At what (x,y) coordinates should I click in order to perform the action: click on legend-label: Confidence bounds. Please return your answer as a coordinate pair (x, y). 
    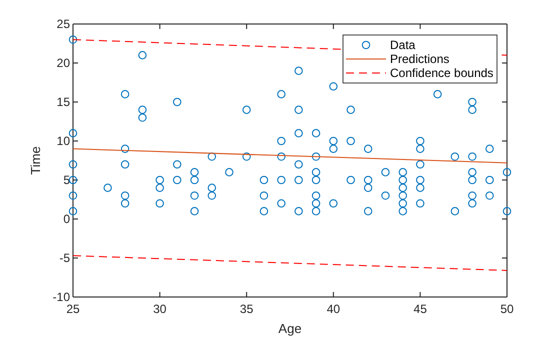
    Looking at the image, I should click on (442, 73).